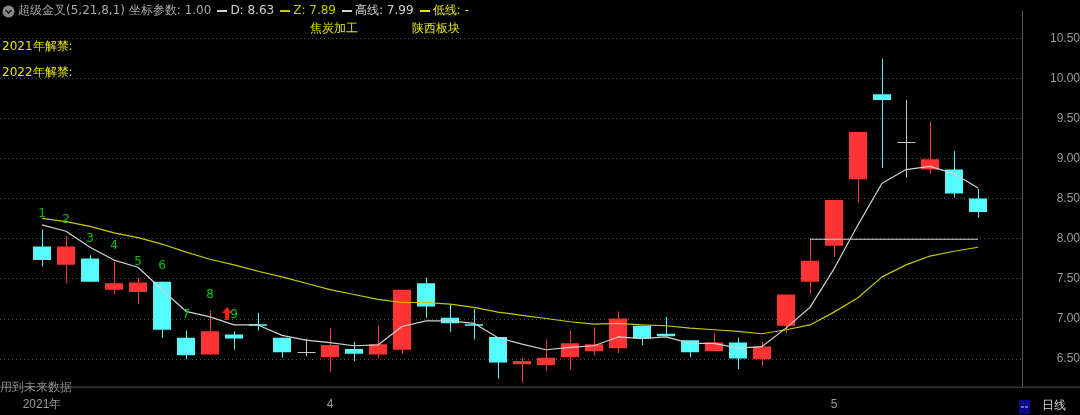 This screenshot has width=1080, height=415. Describe the element at coordinates (162, 264) in the screenshot. I see `text: 6` at that location.